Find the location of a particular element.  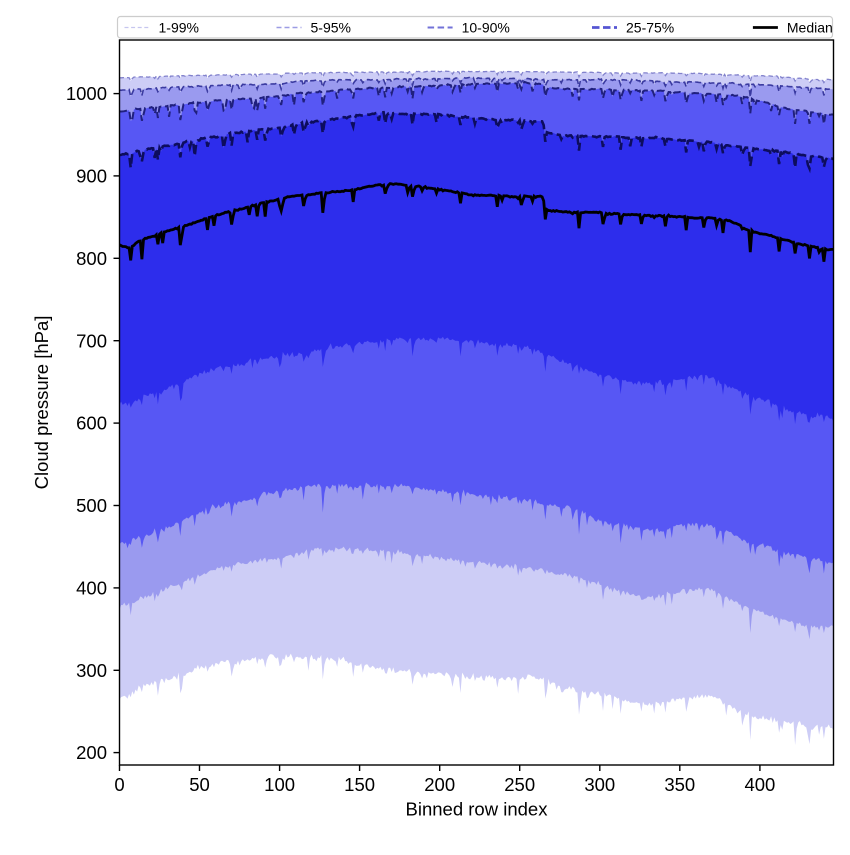

svg-text: 700 is located at coordinates (91, 340).